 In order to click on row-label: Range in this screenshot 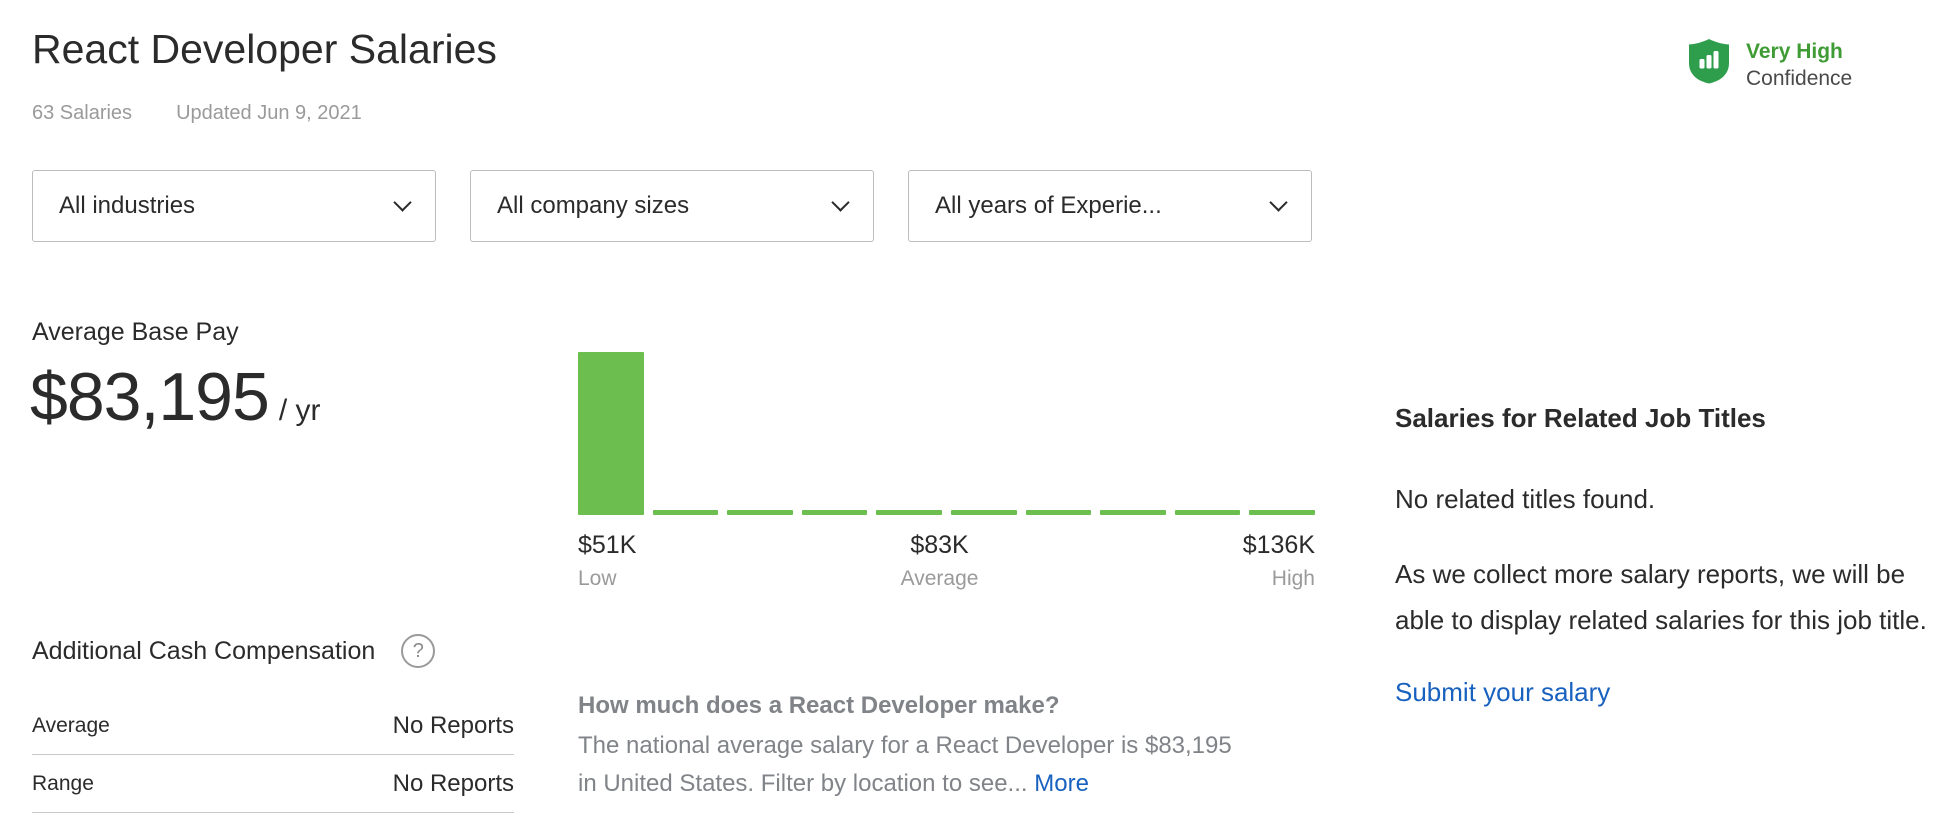, I will do `click(63, 783)`.